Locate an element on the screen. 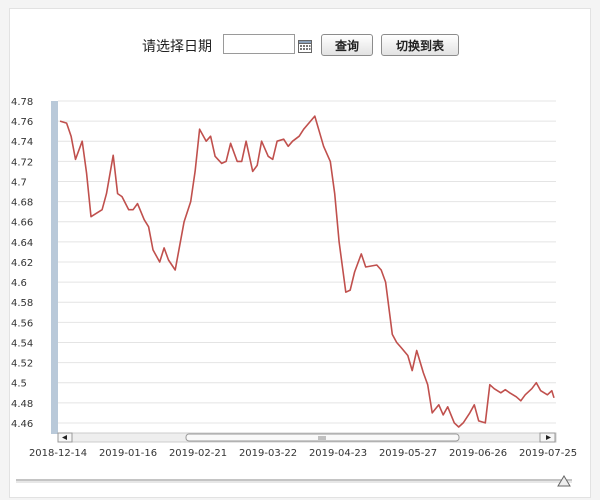 The height and width of the screenshot is (500, 600). x-tick-label: 2019-03-22 is located at coordinates (268, 453).